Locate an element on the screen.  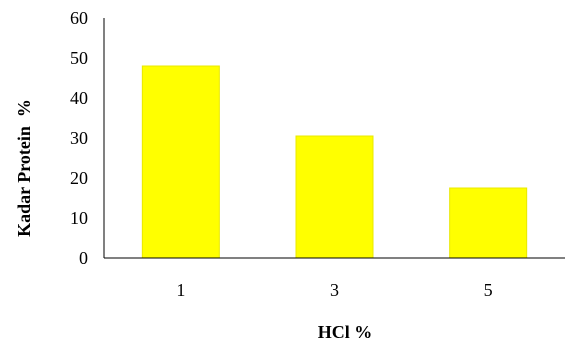
y-axis-title: Kadar Protein % is located at coordinates (24, 168).